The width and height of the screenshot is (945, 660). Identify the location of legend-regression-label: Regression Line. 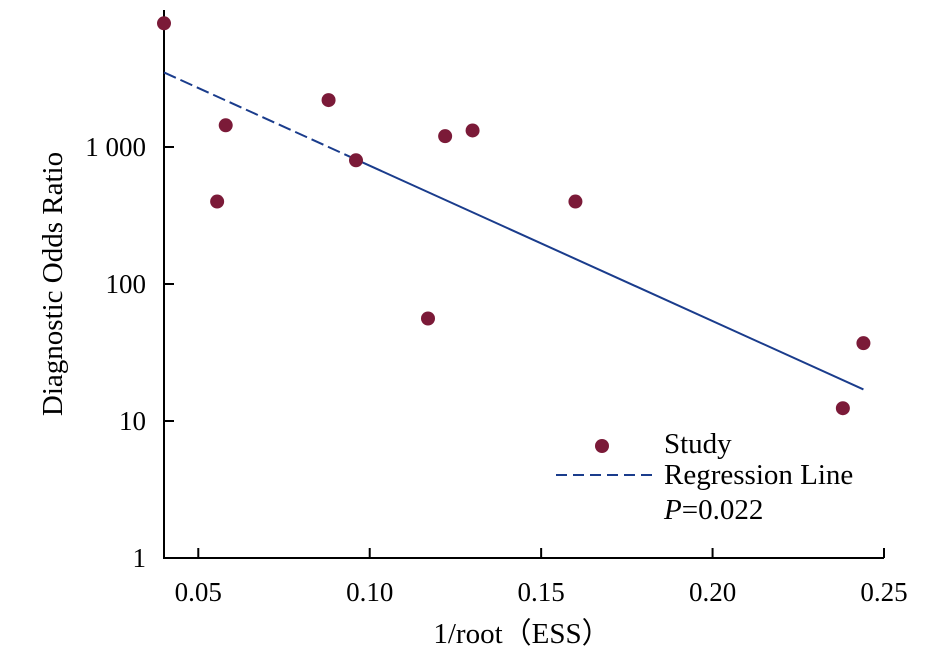
(758, 475).